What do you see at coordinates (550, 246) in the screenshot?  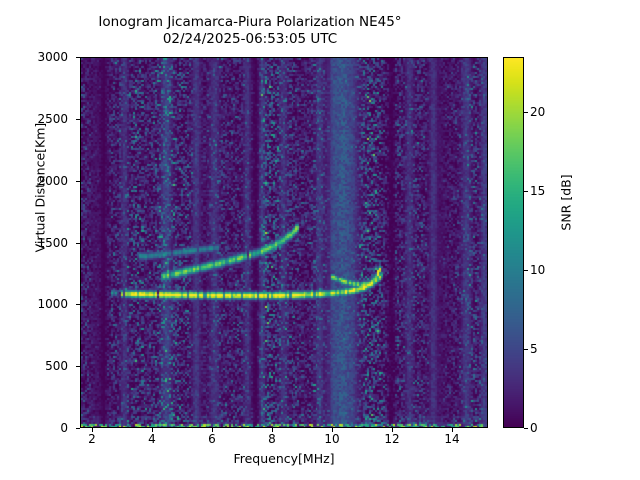 I see `colorbar-ticklabels: 0 5 10 15 20` at bounding box center [550, 246].